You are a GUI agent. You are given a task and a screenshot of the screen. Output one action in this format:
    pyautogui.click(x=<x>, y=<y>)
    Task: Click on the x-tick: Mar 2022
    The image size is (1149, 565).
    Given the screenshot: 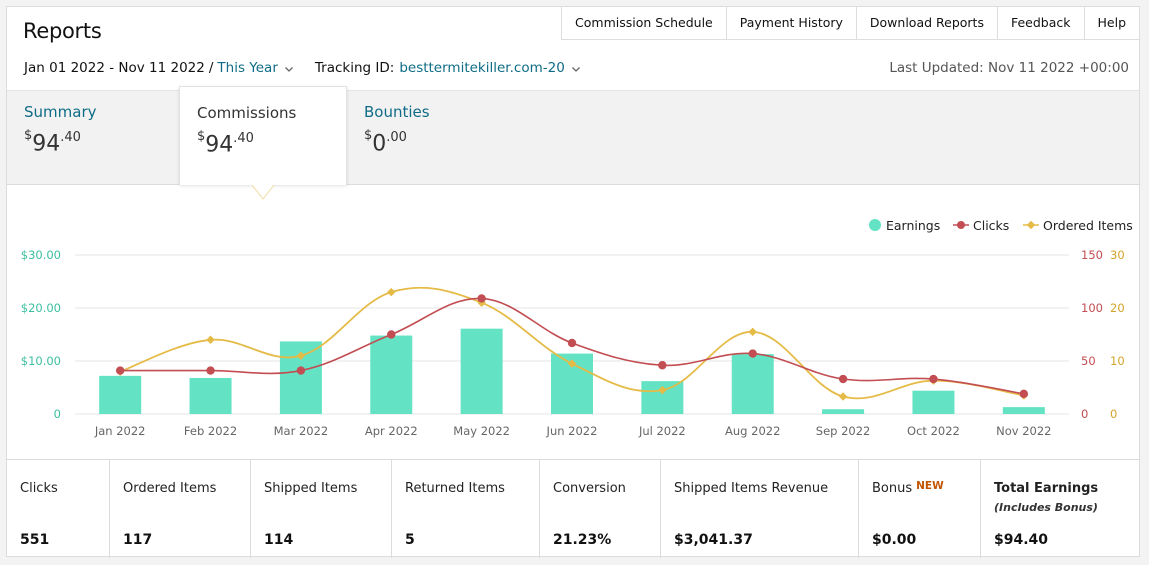 What is the action you would take?
    pyautogui.click(x=301, y=431)
    